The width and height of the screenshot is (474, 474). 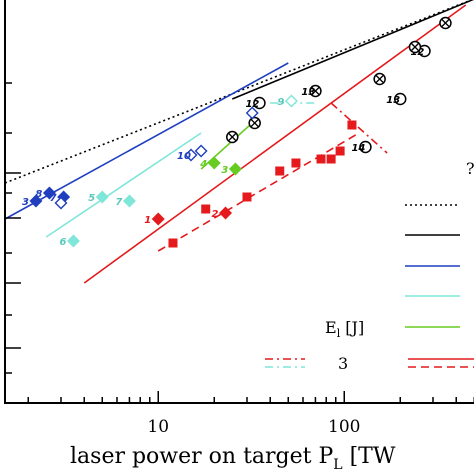 I want to click on point-label-6-0: 4, so click(x=203, y=164).